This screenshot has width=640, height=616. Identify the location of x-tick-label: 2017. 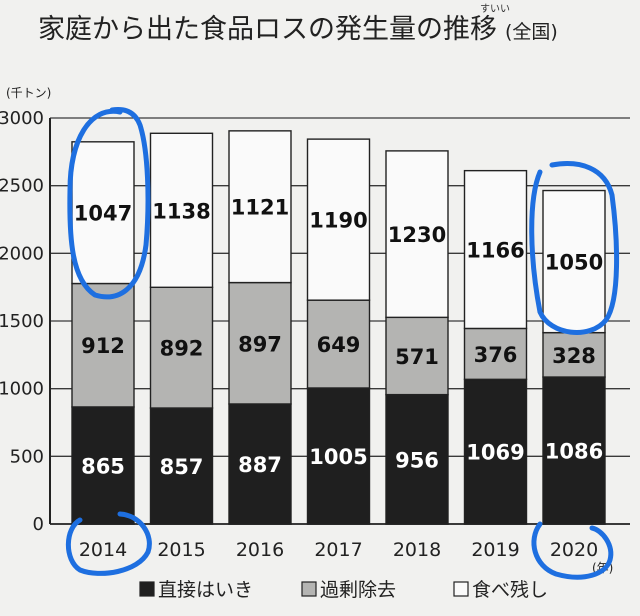
(338, 550).